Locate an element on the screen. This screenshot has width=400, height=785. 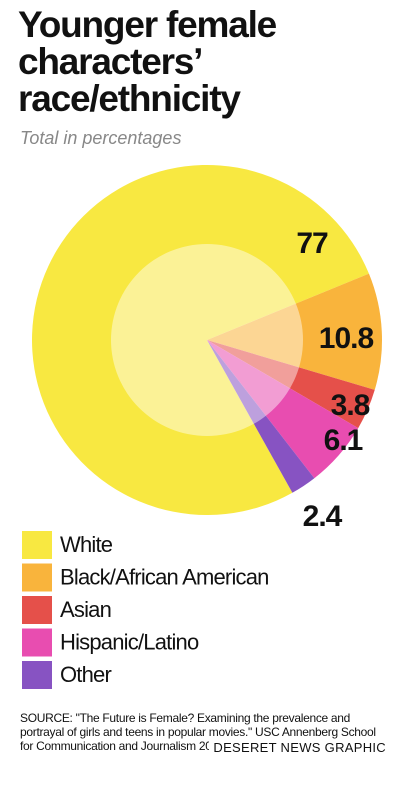
legend-label: White is located at coordinates (86, 544).